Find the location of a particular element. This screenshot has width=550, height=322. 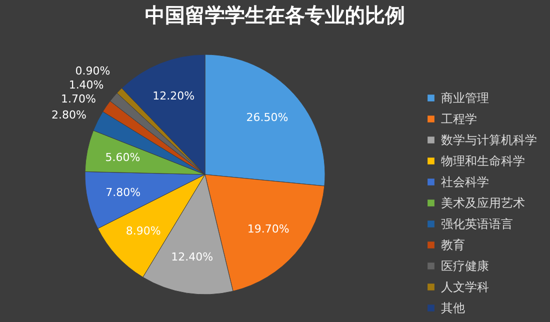

legend-label: 其他 is located at coordinates (453, 308).